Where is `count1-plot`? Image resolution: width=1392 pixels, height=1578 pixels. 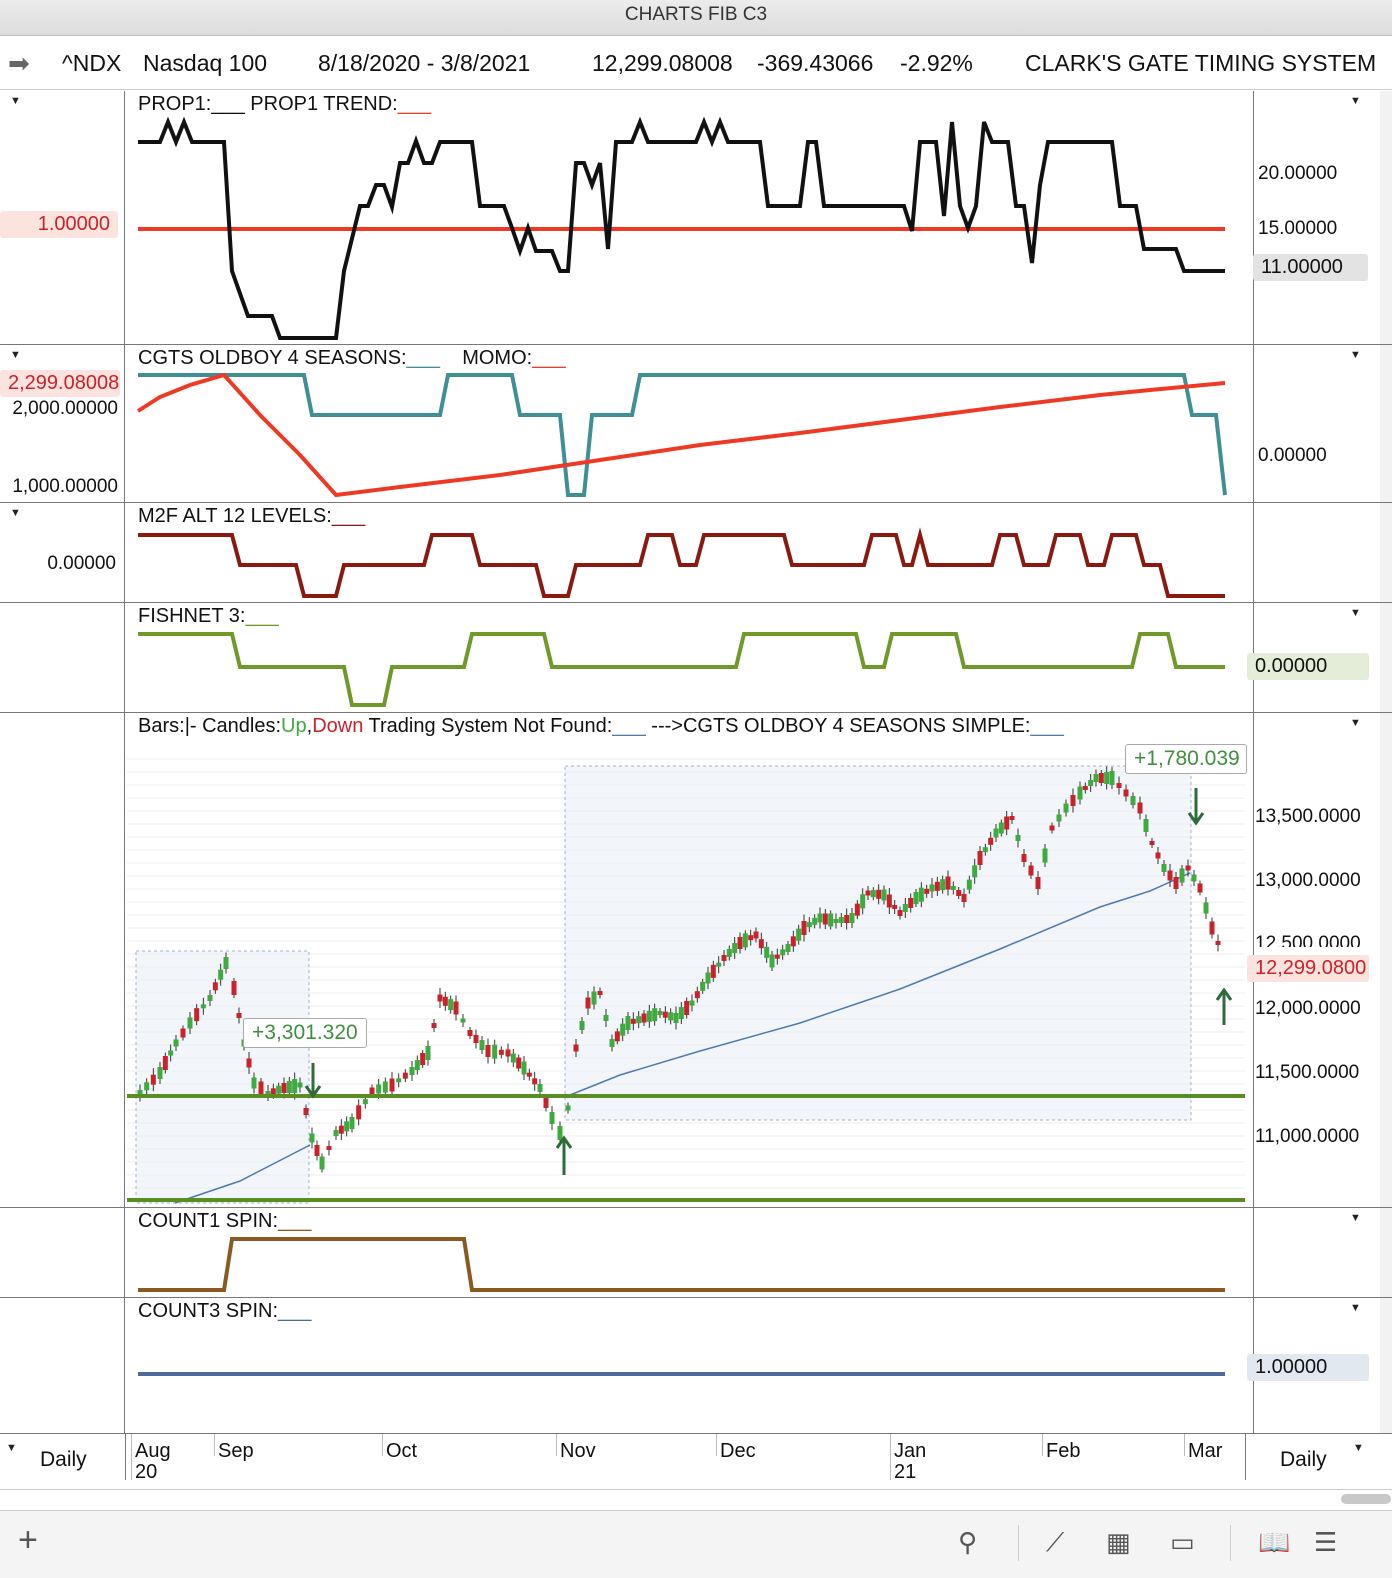
count1-plot is located at coordinates (681, 1264).